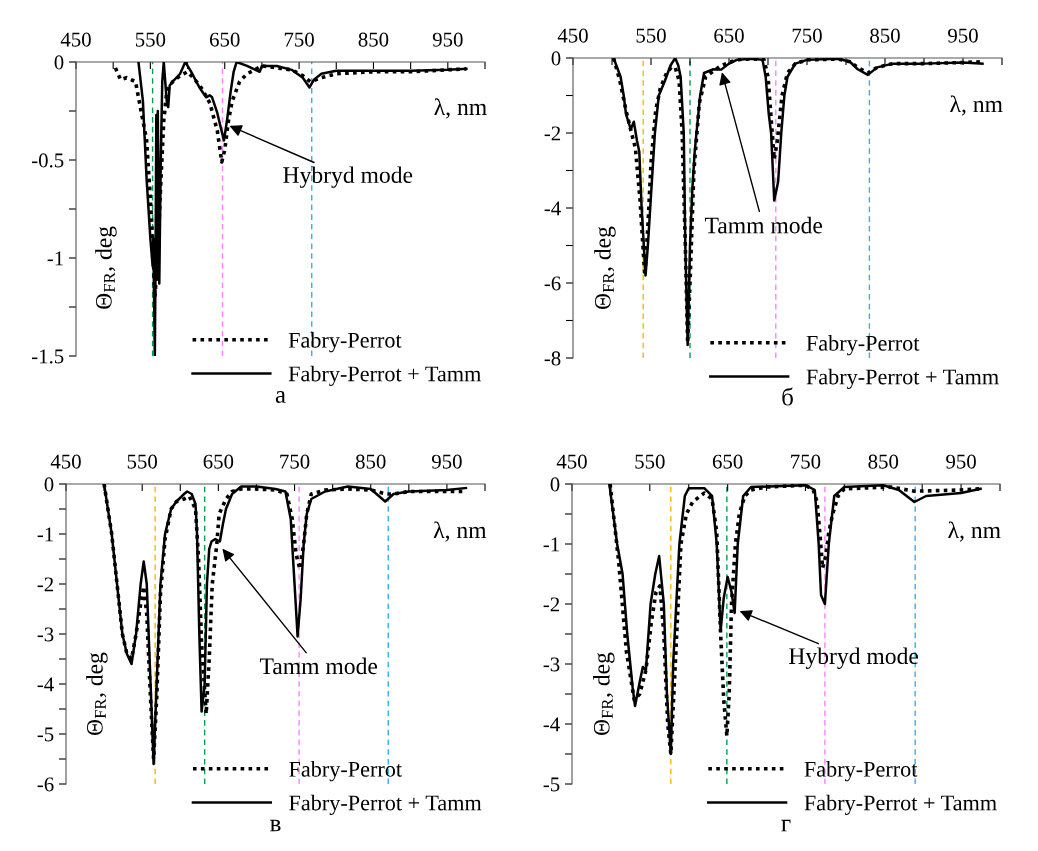 Image resolution: width=1038 pixels, height=851 pixels. Describe the element at coordinates (47, 160) in the screenshot. I see `y-tick-label: -0.5` at that location.